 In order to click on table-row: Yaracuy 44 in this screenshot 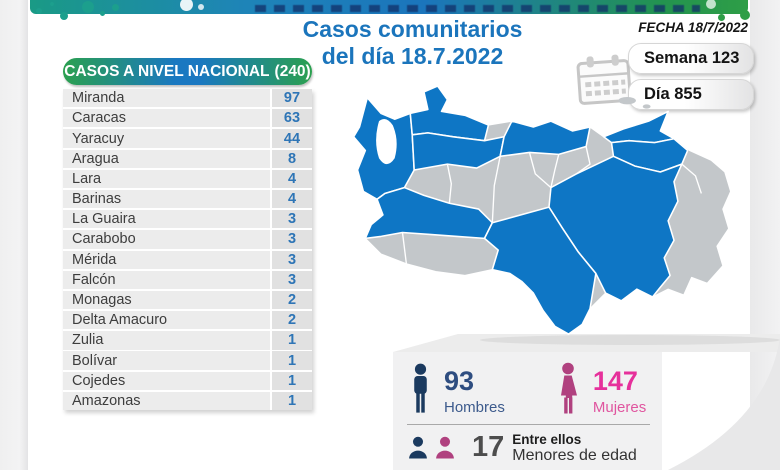, I will do `click(187, 138)`.